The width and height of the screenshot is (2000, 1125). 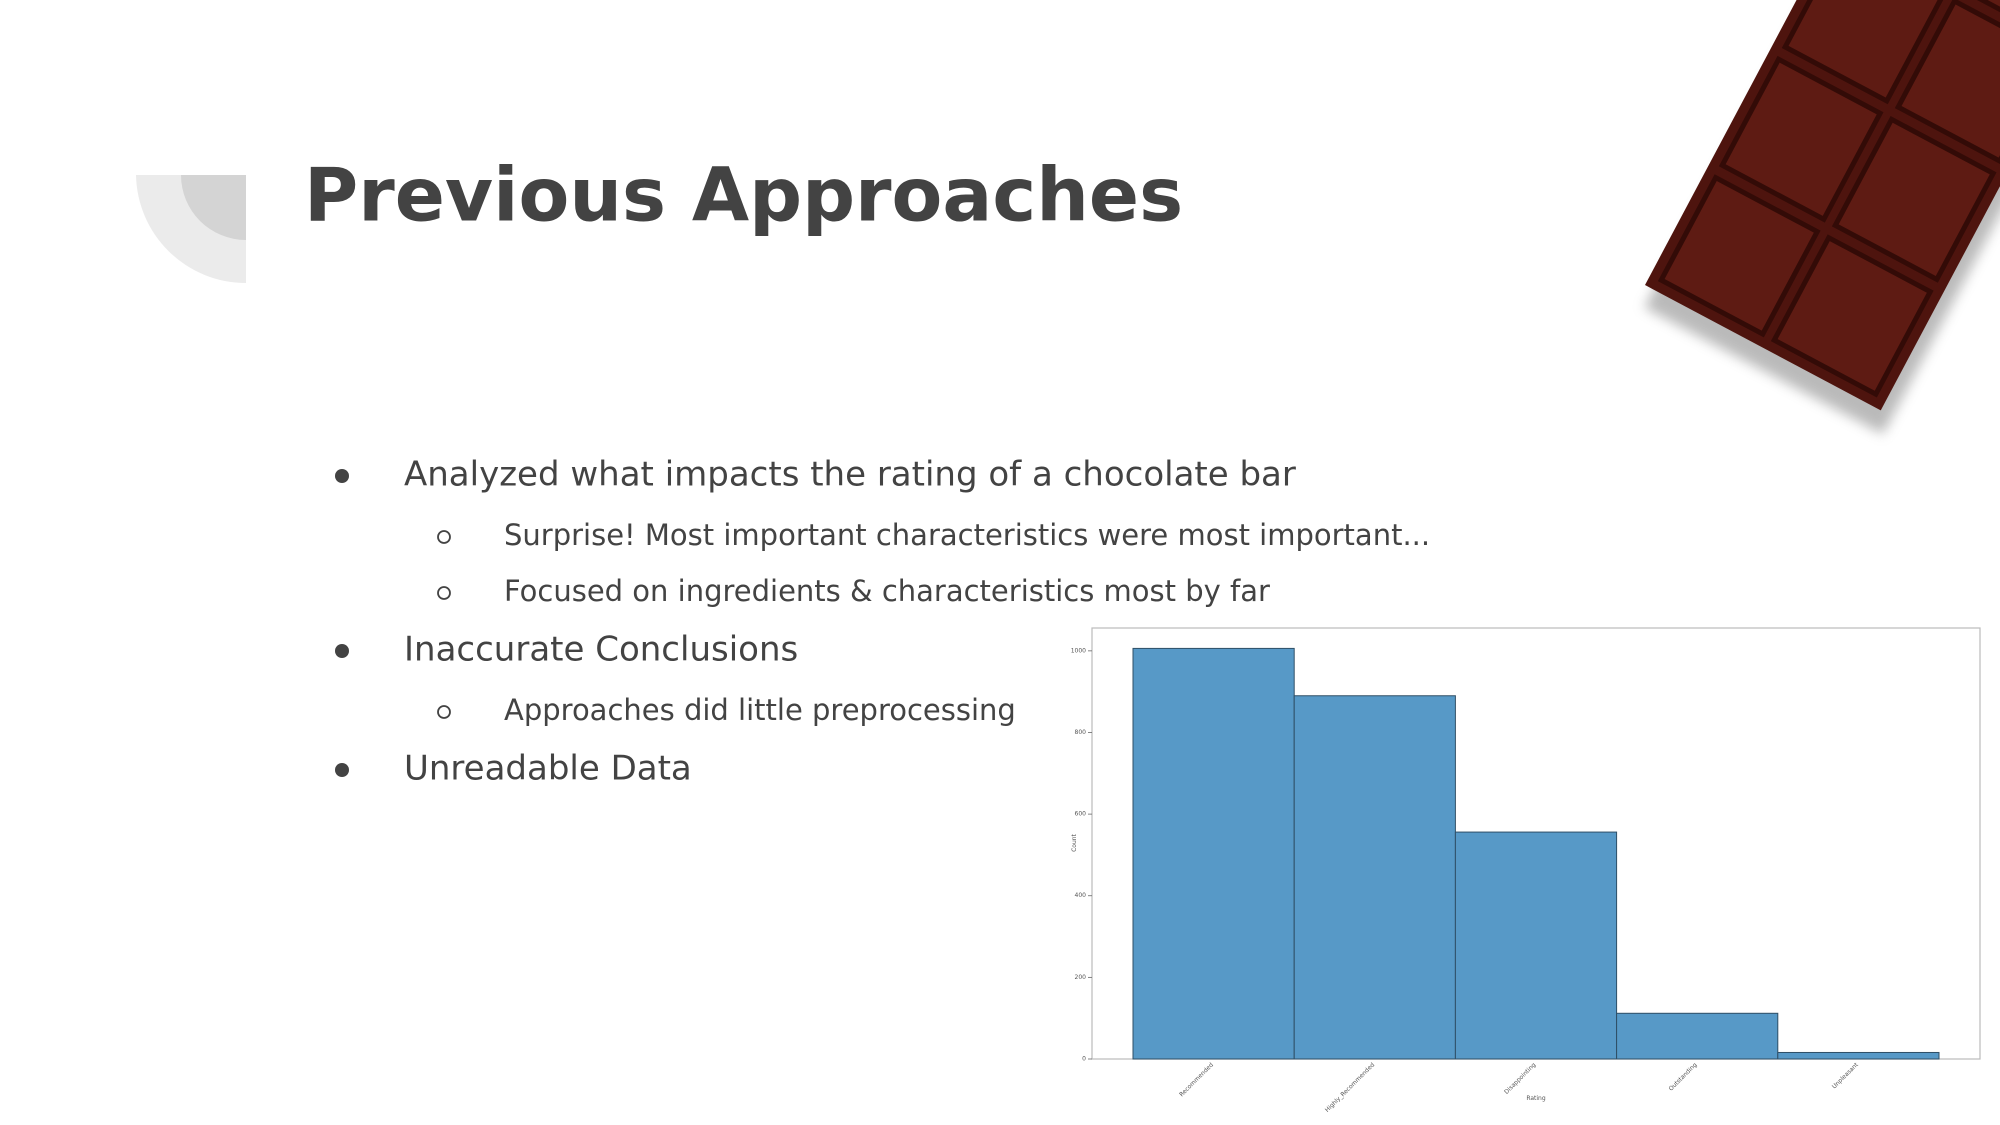 I want to click on y-tick-label: 200, so click(x=1081, y=977).